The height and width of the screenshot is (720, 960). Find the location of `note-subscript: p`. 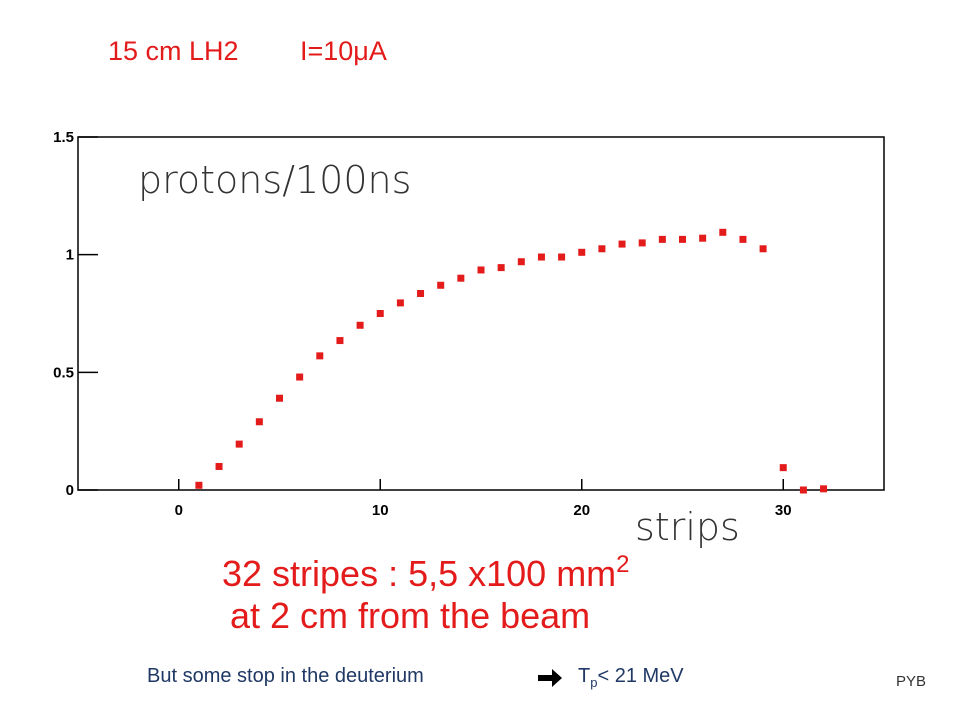

note-subscript: p is located at coordinates (593, 682).